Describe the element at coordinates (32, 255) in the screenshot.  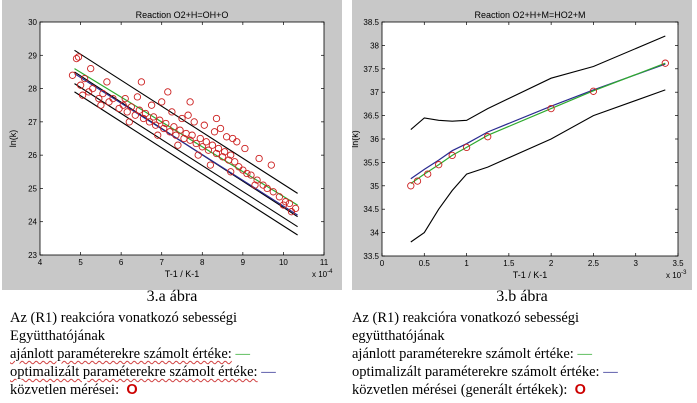
I see `chart-a-ytick-label: 23` at that location.